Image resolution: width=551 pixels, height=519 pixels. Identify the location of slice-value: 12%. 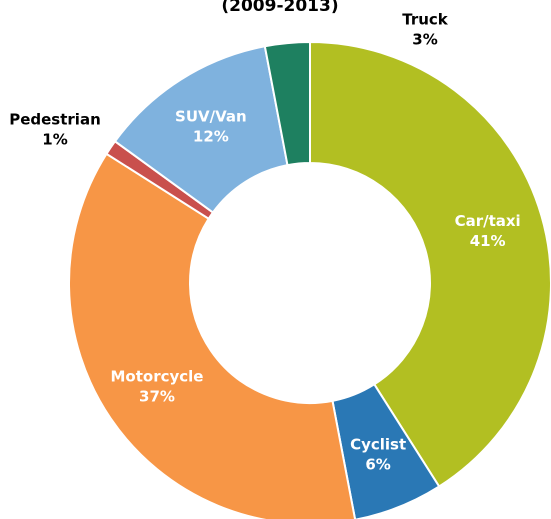
(211, 136).